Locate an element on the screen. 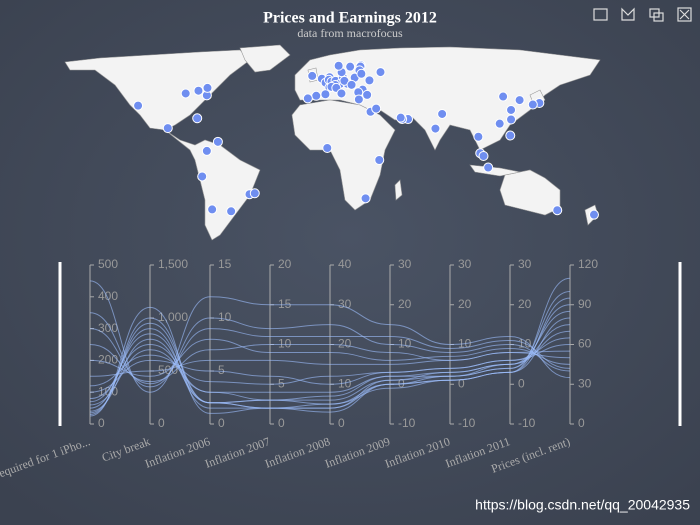 The width and height of the screenshot is (700, 525). watermark: https://blog.csdn.net/qq_20042935 is located at coordinates (582, 505).